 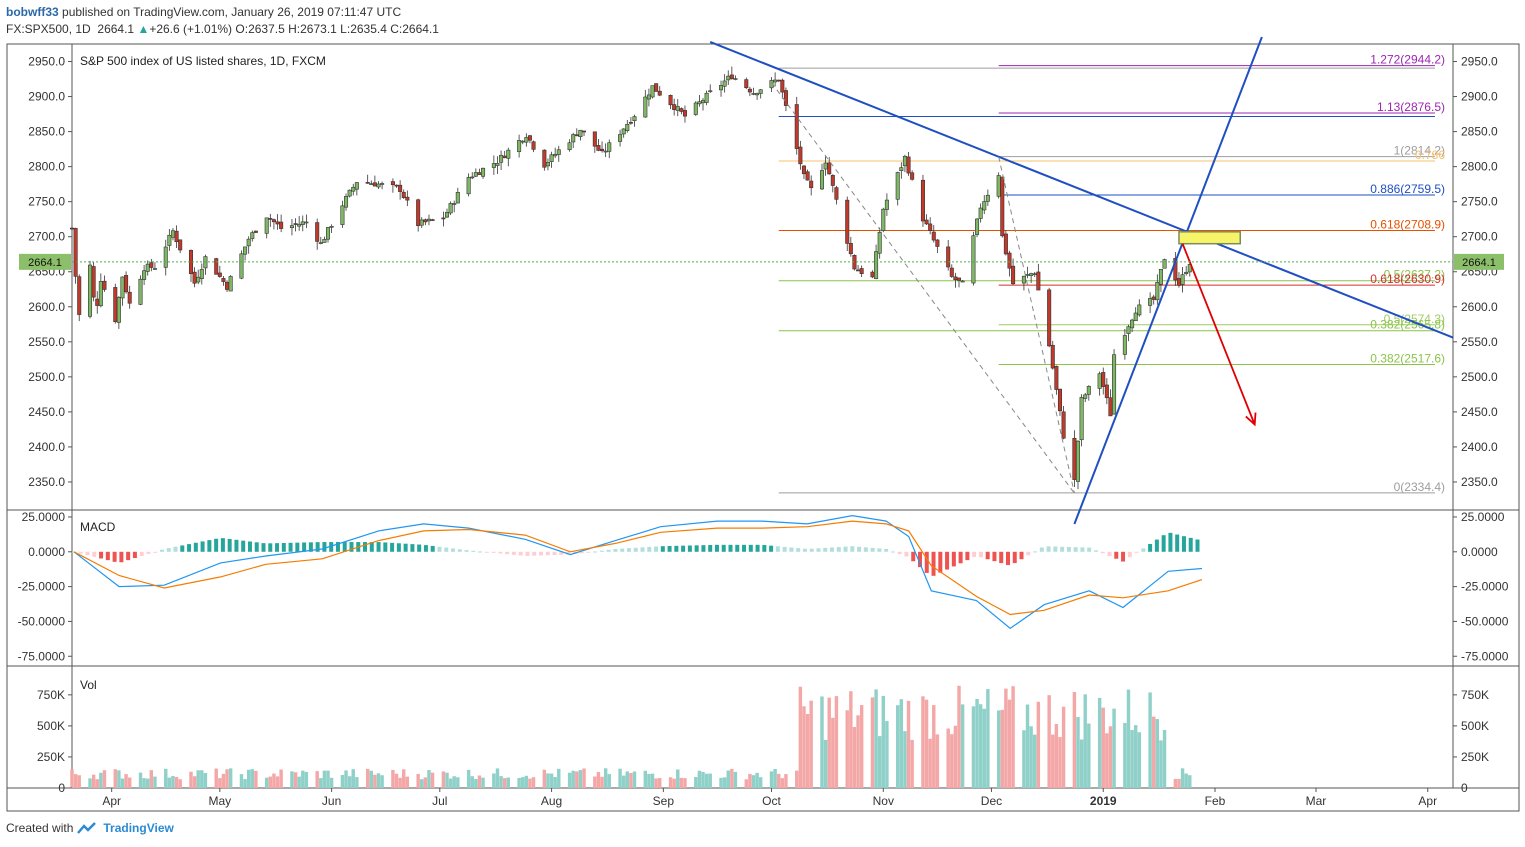 What do you see at coordinates (1218, 334) in the screenshot?
I see `projection-arrow` at bounding box center [1218, 334].